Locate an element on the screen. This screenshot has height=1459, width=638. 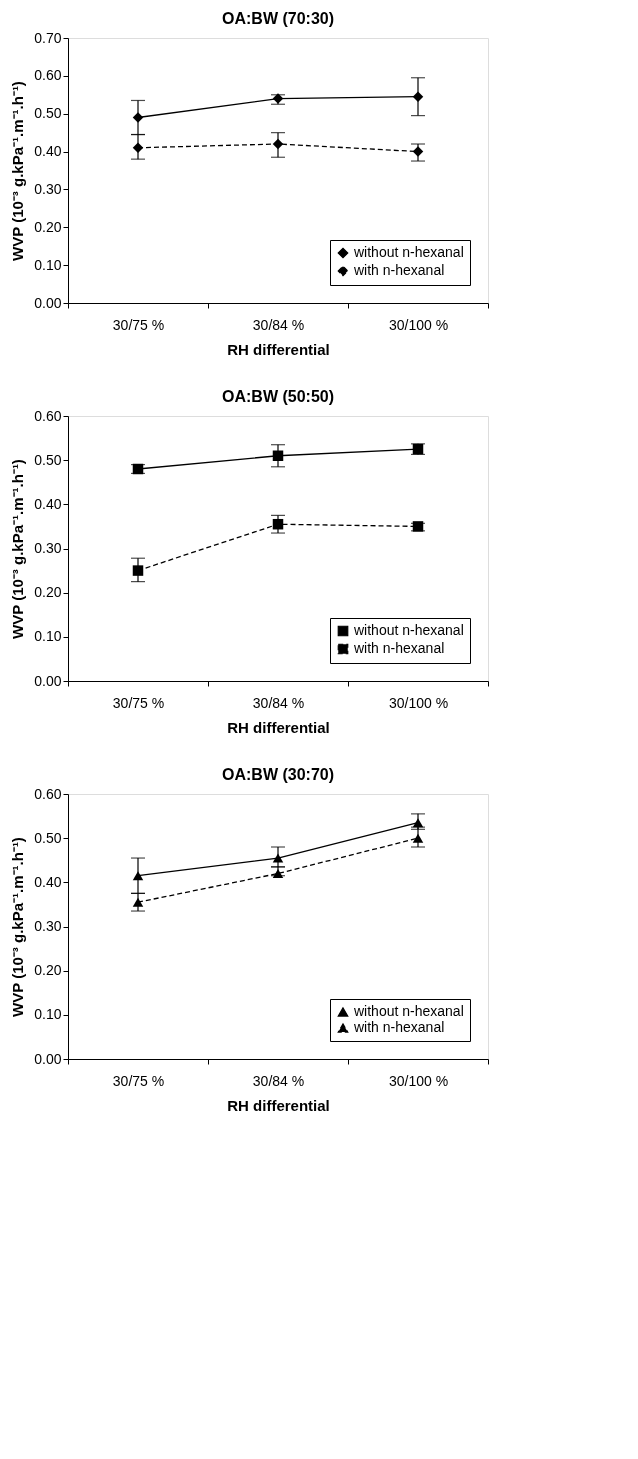
y-tick-label: 0.70 is located at coordinates (48, 37).